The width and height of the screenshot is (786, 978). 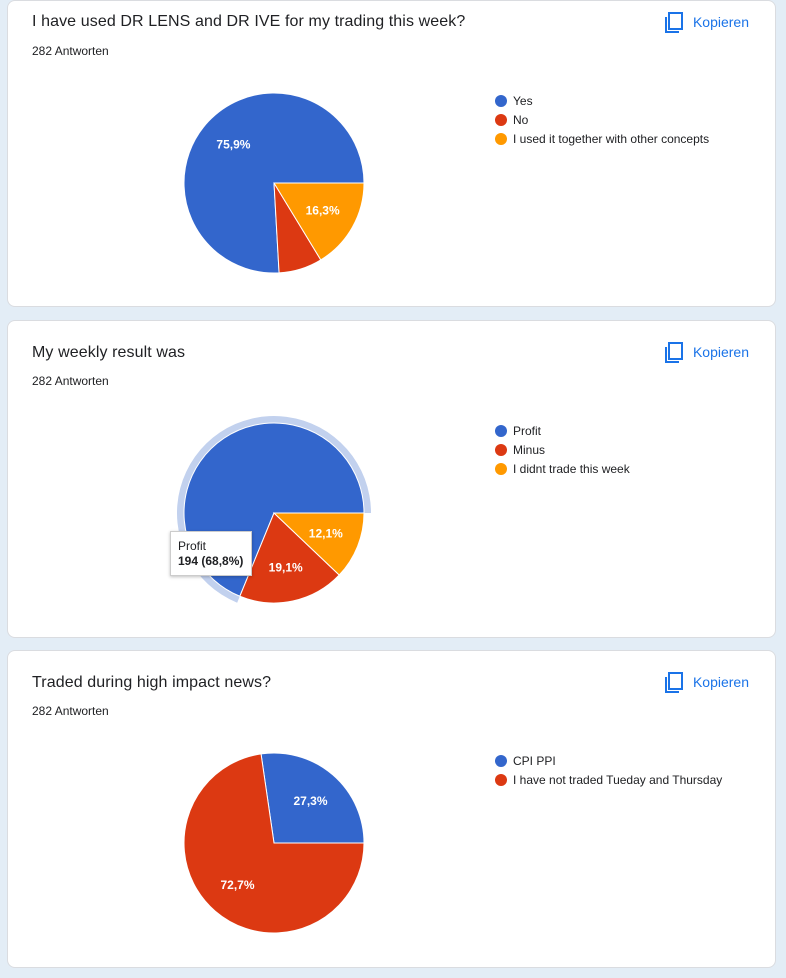 I want to click on pie-slice-i-have-not-traded-tueday-and-thursday, so click(x=274, y=843).